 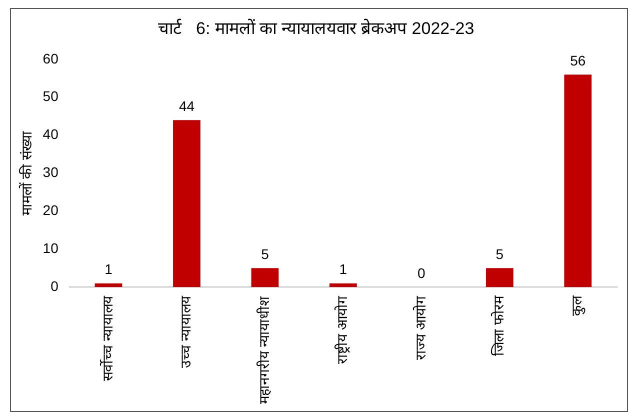 What do you see at coordinates (50, 58) in the screenshot?
I see `y-tick-label: 60` at bounding box center [50, 58].